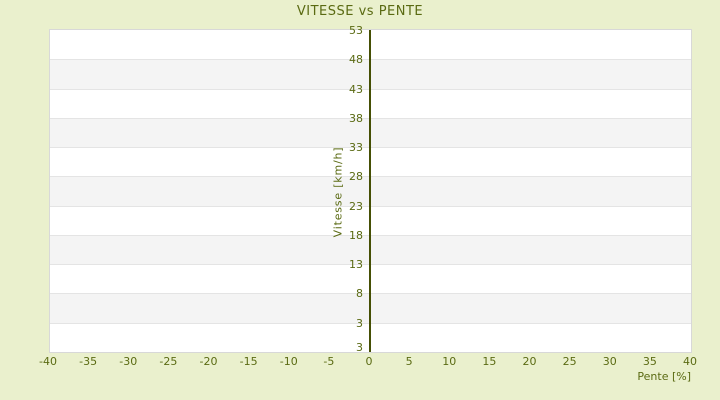 The height and width of the screenshot is (400, 720). I want to click on x-tick-label: -40, so click(48, 361).